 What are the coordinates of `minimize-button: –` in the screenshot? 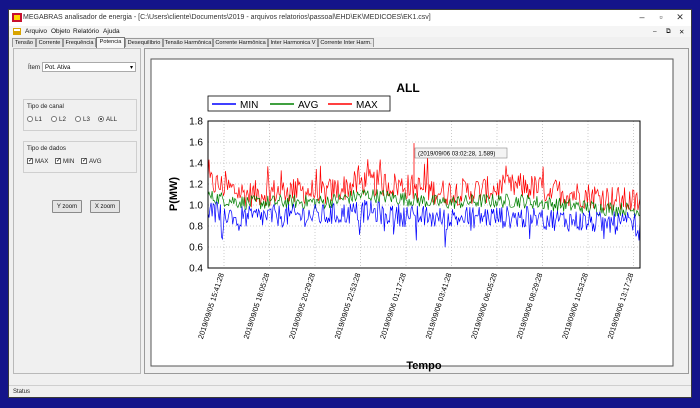 It's located at (642, 17).